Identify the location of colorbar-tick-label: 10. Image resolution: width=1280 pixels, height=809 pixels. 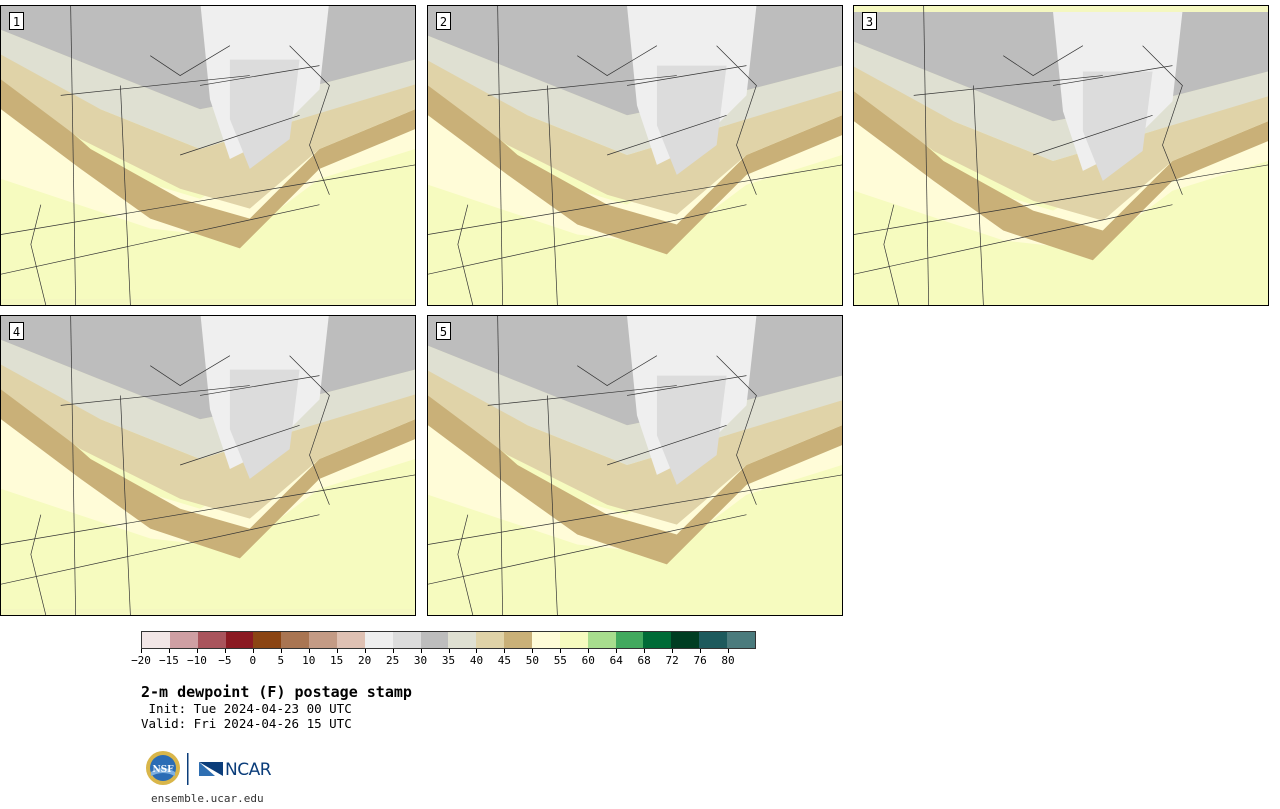
(309, 660).